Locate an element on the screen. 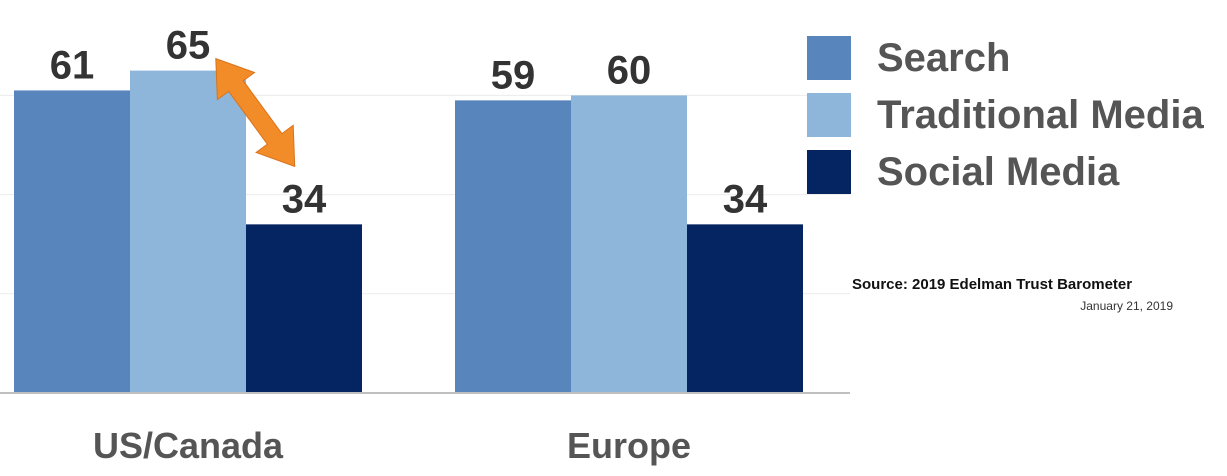 This screenshot has width=1227, height=476. x-axis-label: US/Canada is located at coordinates (188, 445).